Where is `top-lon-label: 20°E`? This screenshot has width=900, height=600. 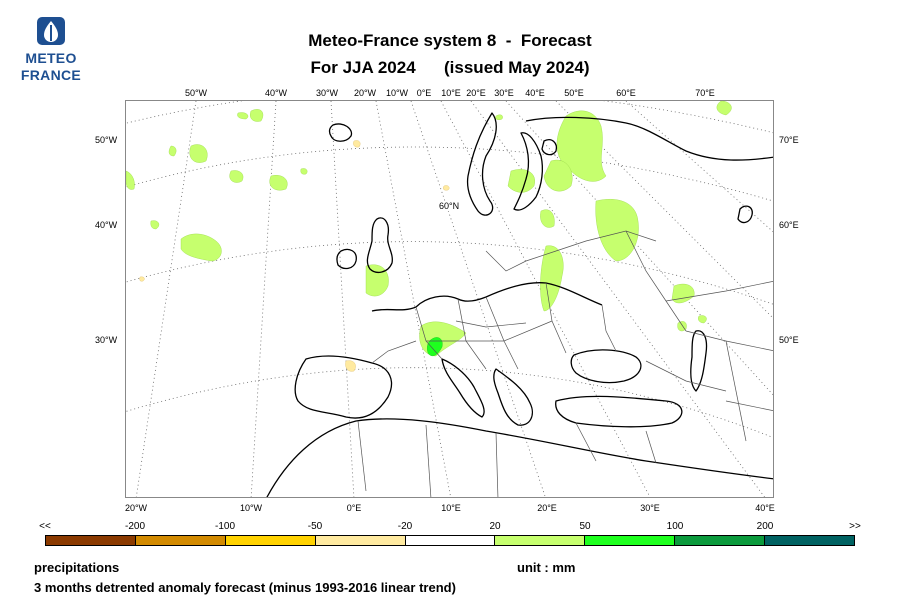 top-lon-label: 20°E is located at coordinates (476, 93).